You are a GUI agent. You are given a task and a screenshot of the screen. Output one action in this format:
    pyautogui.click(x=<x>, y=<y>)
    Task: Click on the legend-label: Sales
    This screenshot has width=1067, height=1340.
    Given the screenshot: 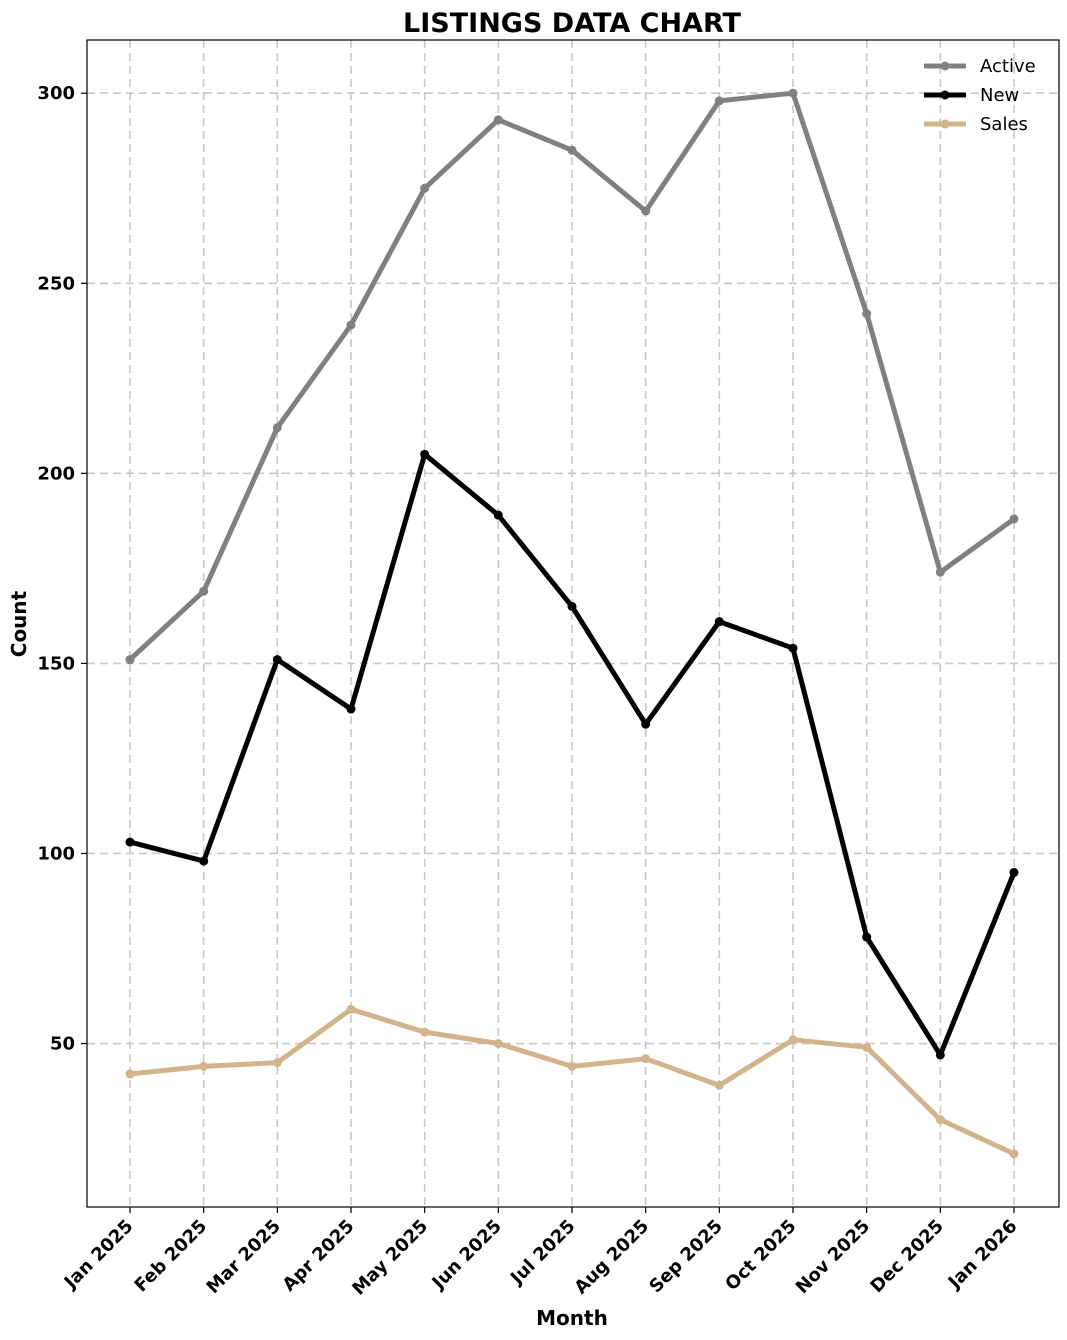 What is the action you would take?
    pyautogui.click(x=1004, y=124)
    